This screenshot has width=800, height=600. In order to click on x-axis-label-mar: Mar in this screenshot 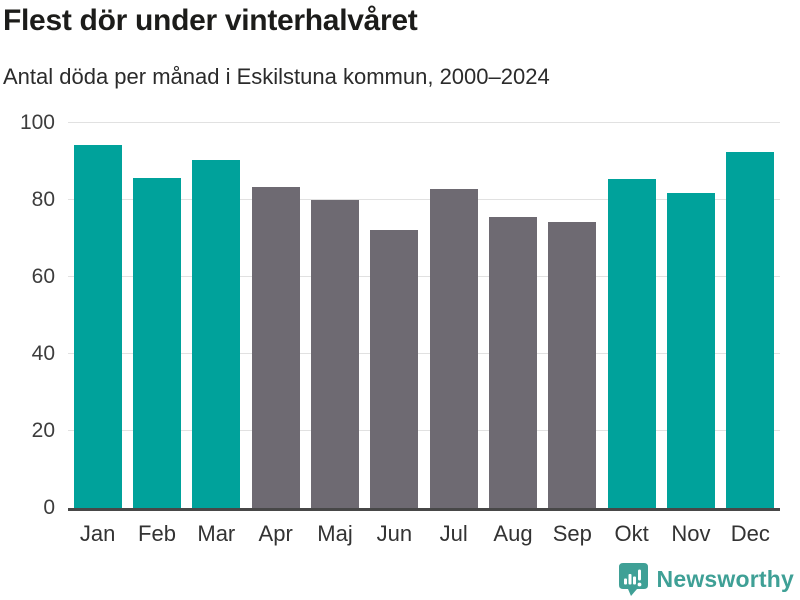, I will do `click(216, 533)`.